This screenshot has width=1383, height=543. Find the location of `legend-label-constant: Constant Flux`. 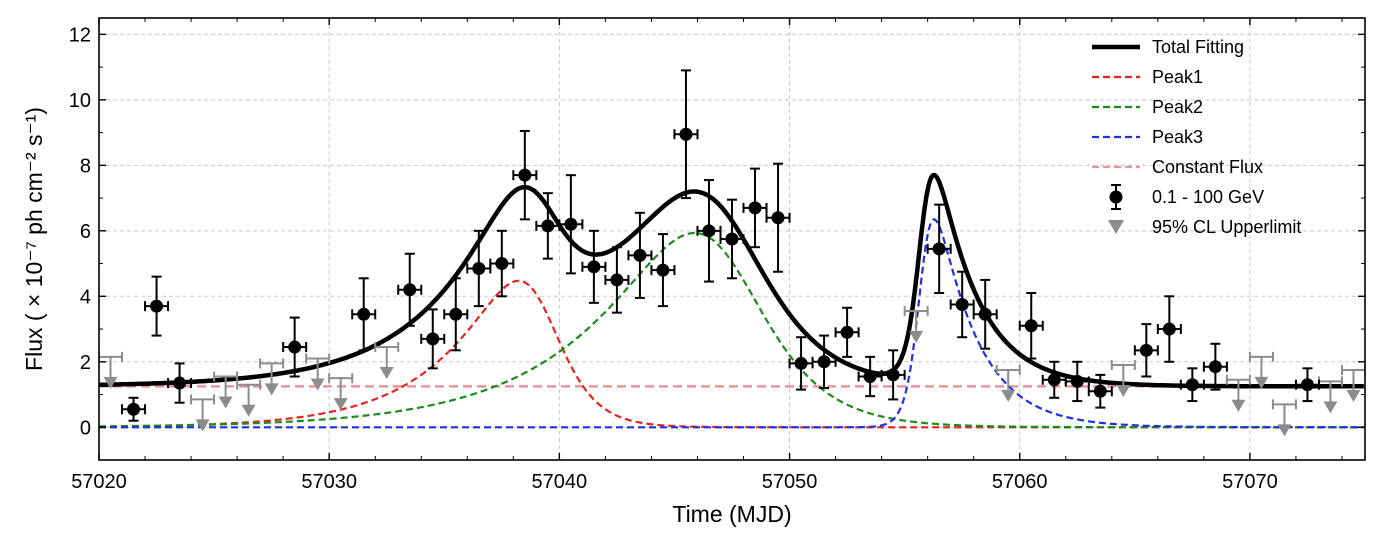

legend-label-constant: Constant Flux is located at coordinates (1207, 167).